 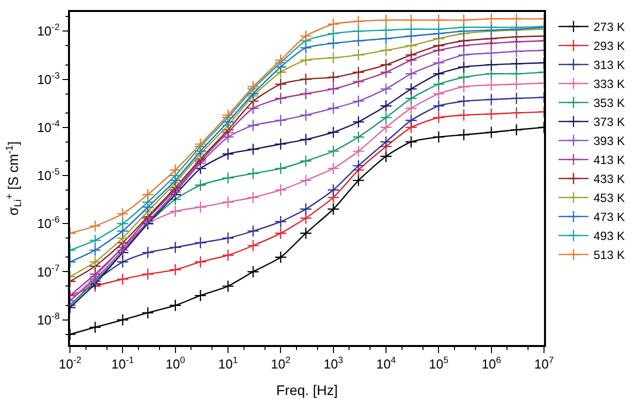 What do you see at coordinates (48, 271) in the screenshot?
I see `y-tick-label: 10$^{-7}$` at bounding box center [48, 271].